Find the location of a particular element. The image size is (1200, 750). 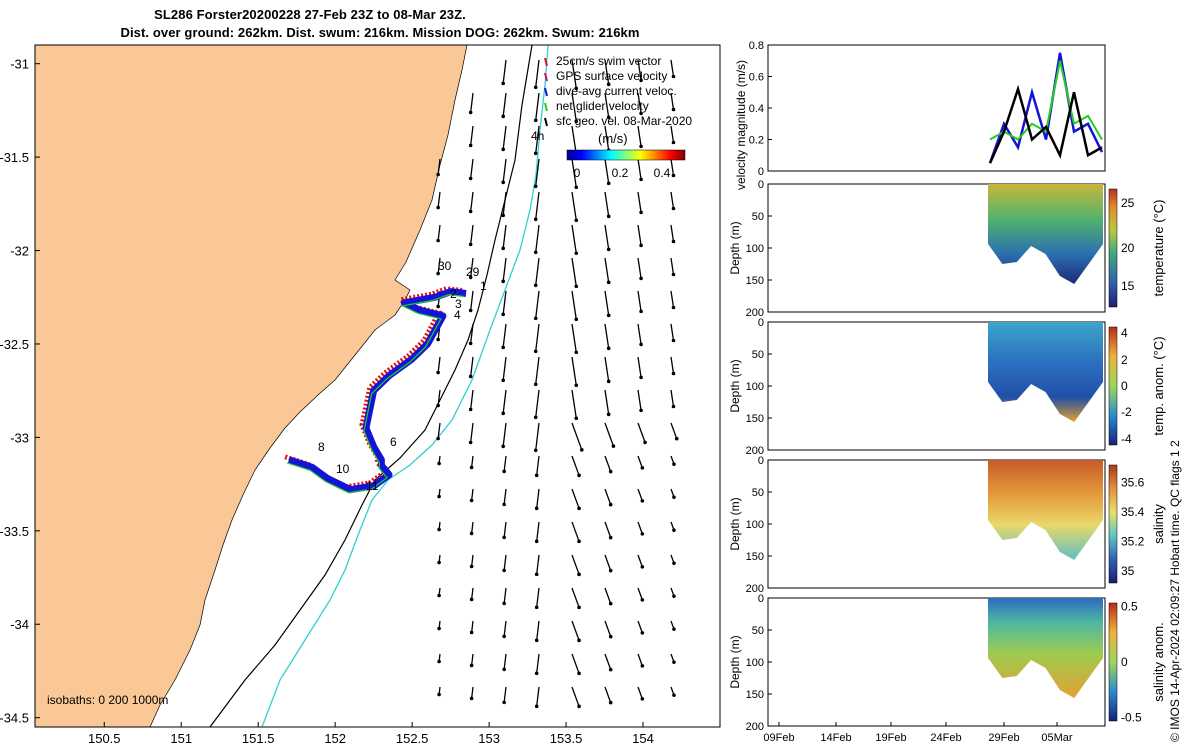

time-tick-label: 29Feb is located at coordinates (1003, 738).